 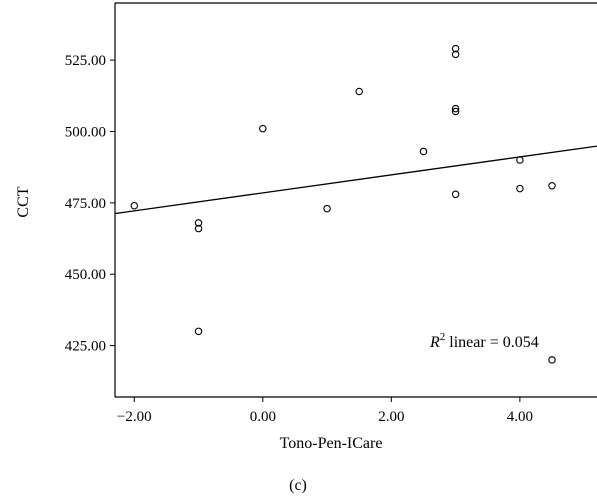 I want to click on x-tick-label: 4.00, so click(x=520, y=417).